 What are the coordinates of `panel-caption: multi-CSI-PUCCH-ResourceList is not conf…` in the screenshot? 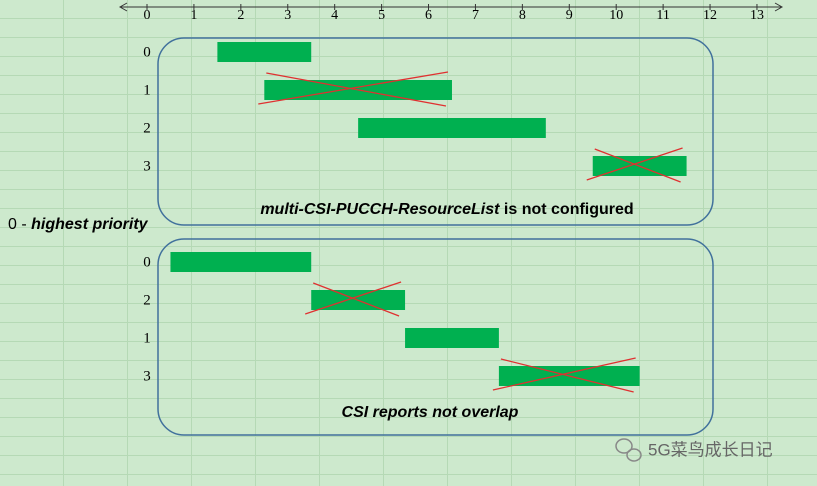 It's located at (446, 209).